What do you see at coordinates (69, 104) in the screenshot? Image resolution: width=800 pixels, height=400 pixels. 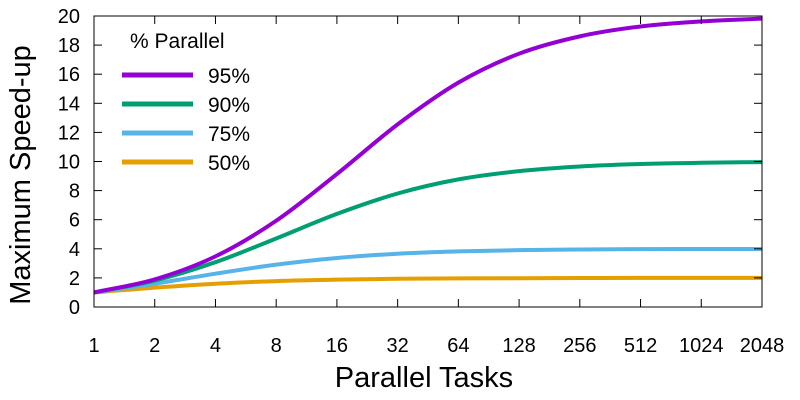 I see `y-tick-label: 14` at bounding box center [69, 104].